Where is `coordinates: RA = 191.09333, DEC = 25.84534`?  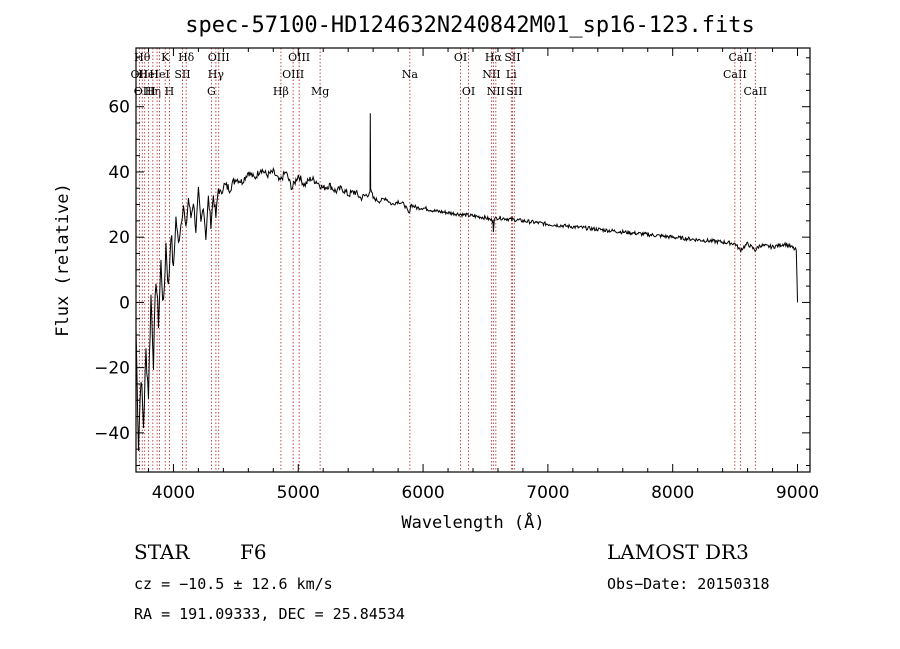 coordinates: RA = 191.09333, DEC = 25.84534 is located at coordinates (269, 614).